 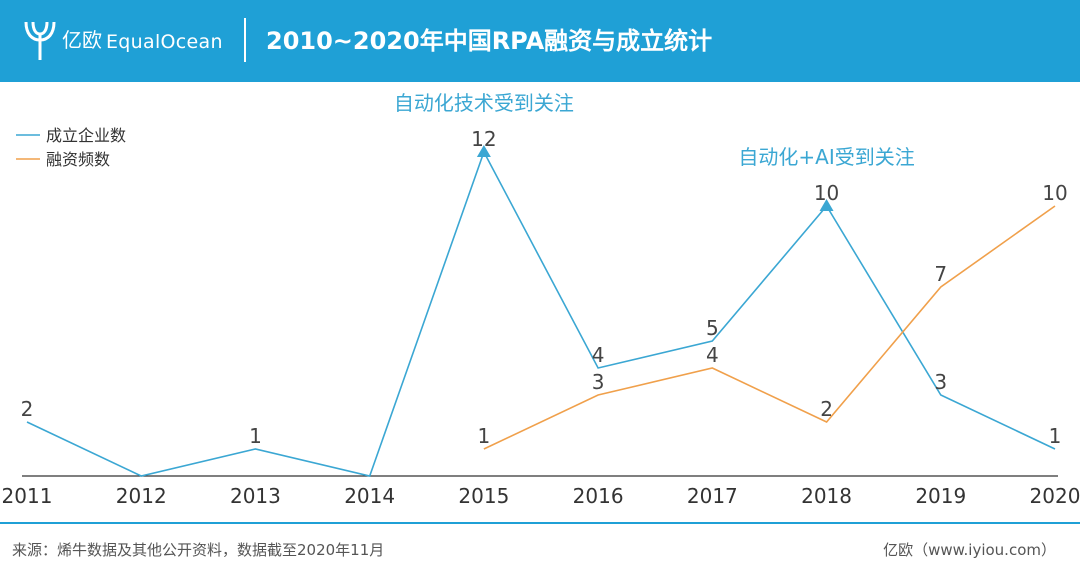 What do you see at coordinates (1055, 496) in the screenshot?
I see `x-tick-label: 2020` at bounding box center [1055, 496].